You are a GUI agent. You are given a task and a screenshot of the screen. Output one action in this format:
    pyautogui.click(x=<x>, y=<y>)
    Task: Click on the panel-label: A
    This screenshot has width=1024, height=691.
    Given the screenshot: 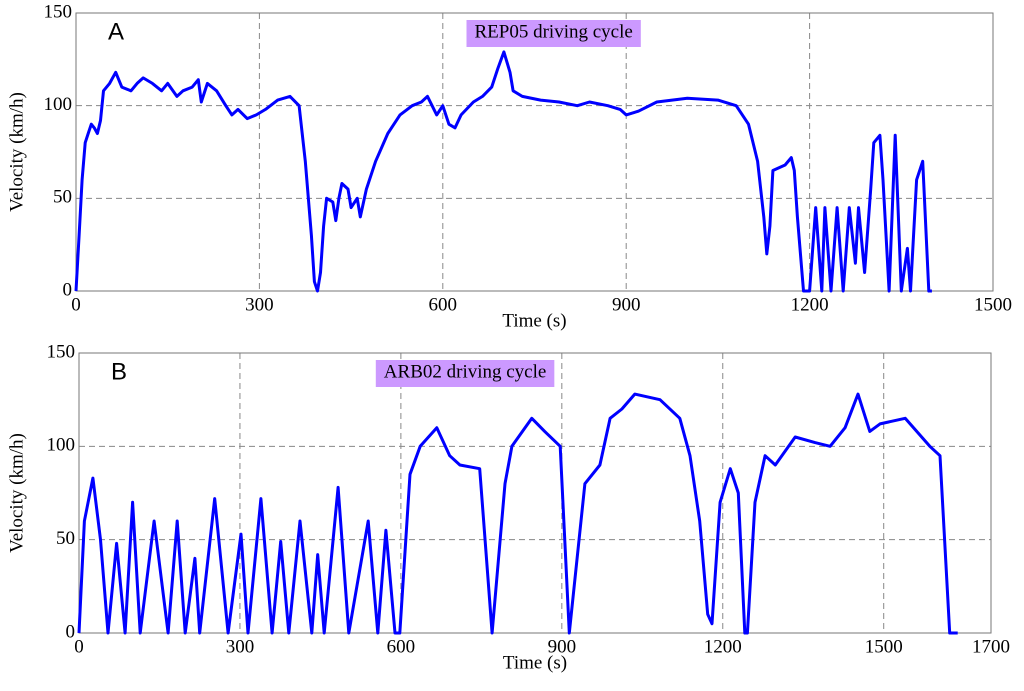 What is the action you would take?
    pyautogui.click(x=116, y=31)
    